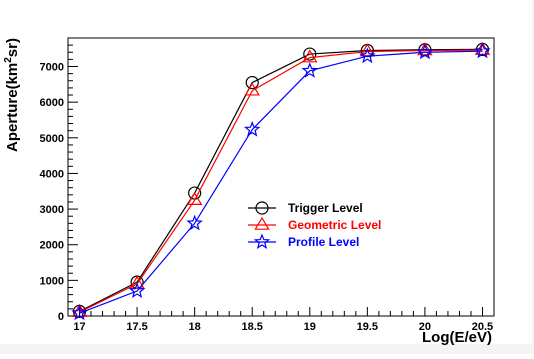 Image resolution: width=534 pixels, height=359 pixels. What do you see at coordinates (52, 139) in the screenshot?
I see `y-tick-label: 5000` at bounding box center [52, 139].